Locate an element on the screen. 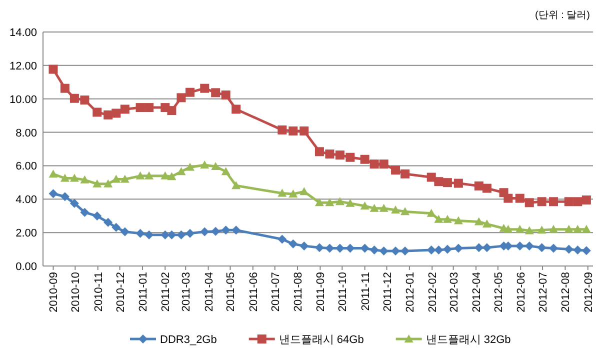 The width and height of the screenshot is (600, 361). x-tick-label: 2010-12 is located at coordinates (120, 292).